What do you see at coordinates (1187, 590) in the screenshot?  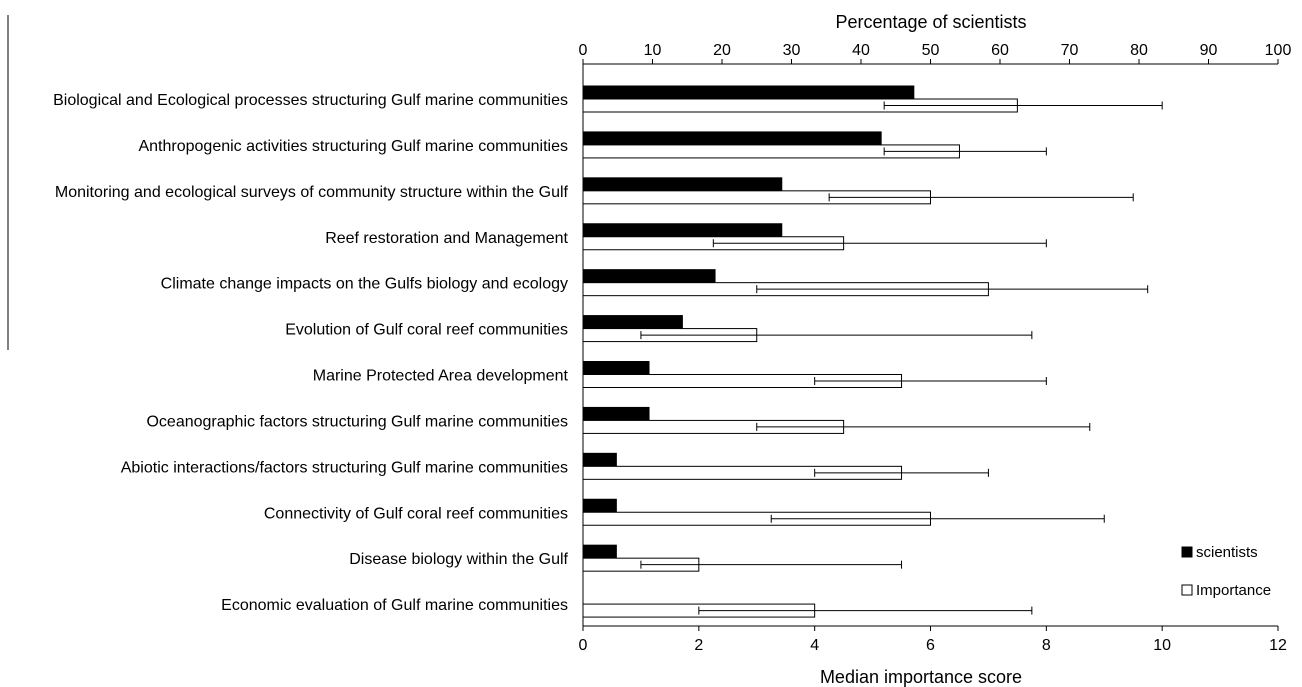 I see `legend-swatch-importance` at bounding box center [1187, 590].